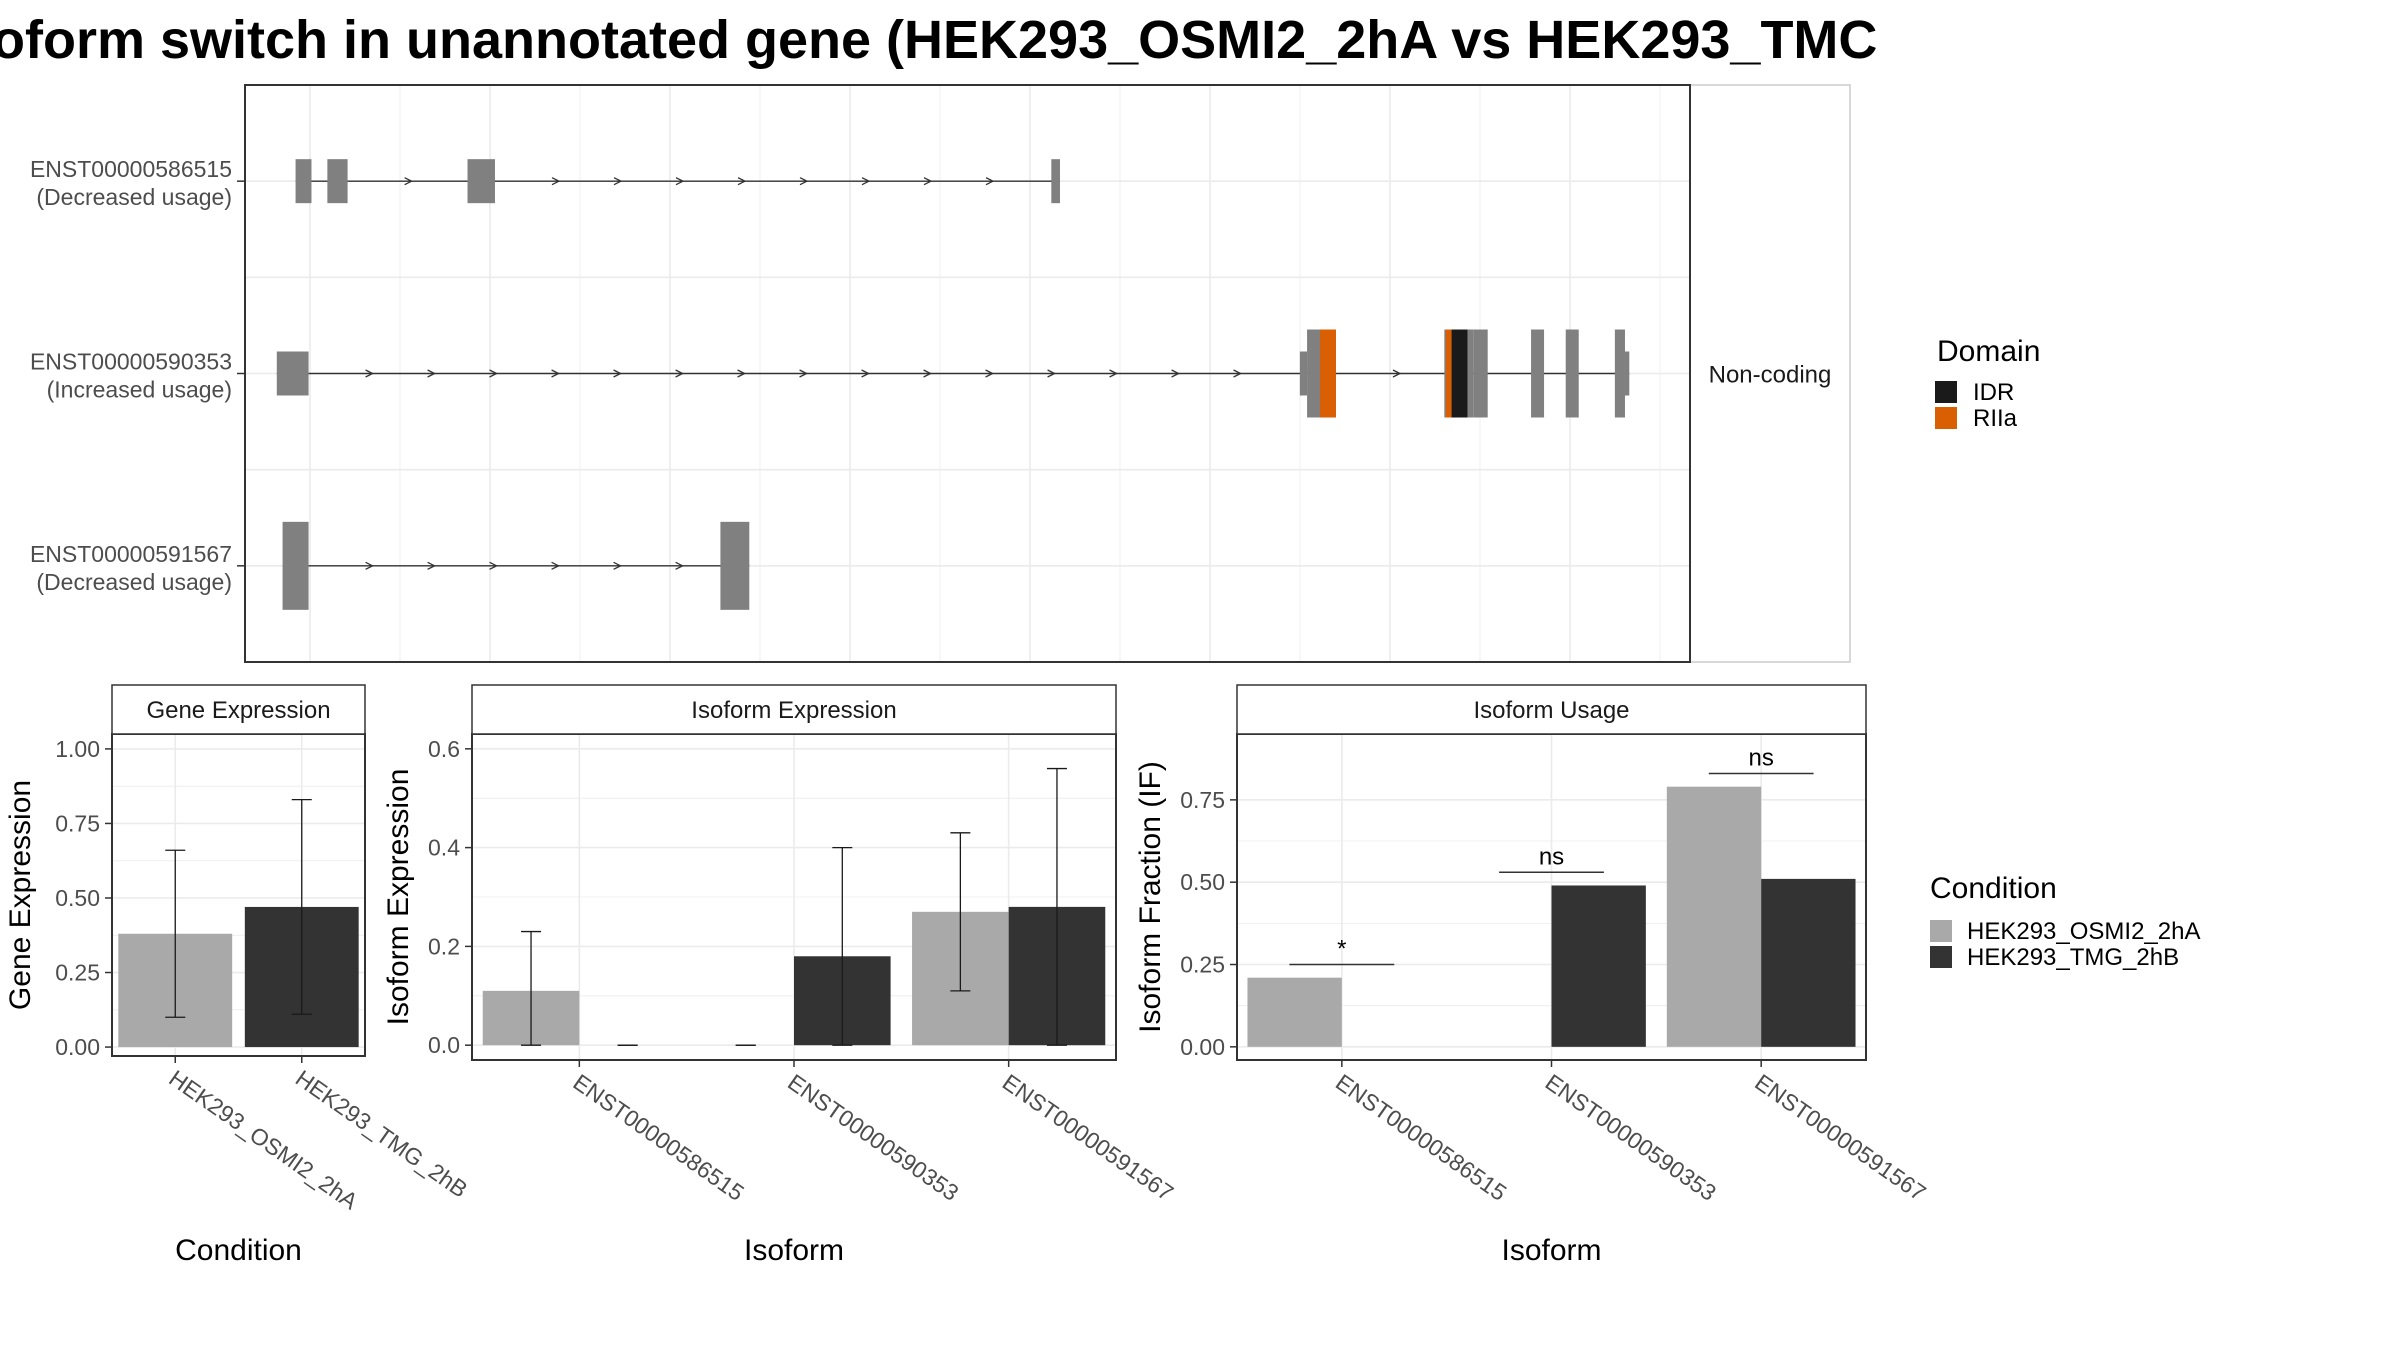 The height and width of the screenshot is (1350, 2400). I want to click on isoform-label: ENST00000590353, so click(131, 362).